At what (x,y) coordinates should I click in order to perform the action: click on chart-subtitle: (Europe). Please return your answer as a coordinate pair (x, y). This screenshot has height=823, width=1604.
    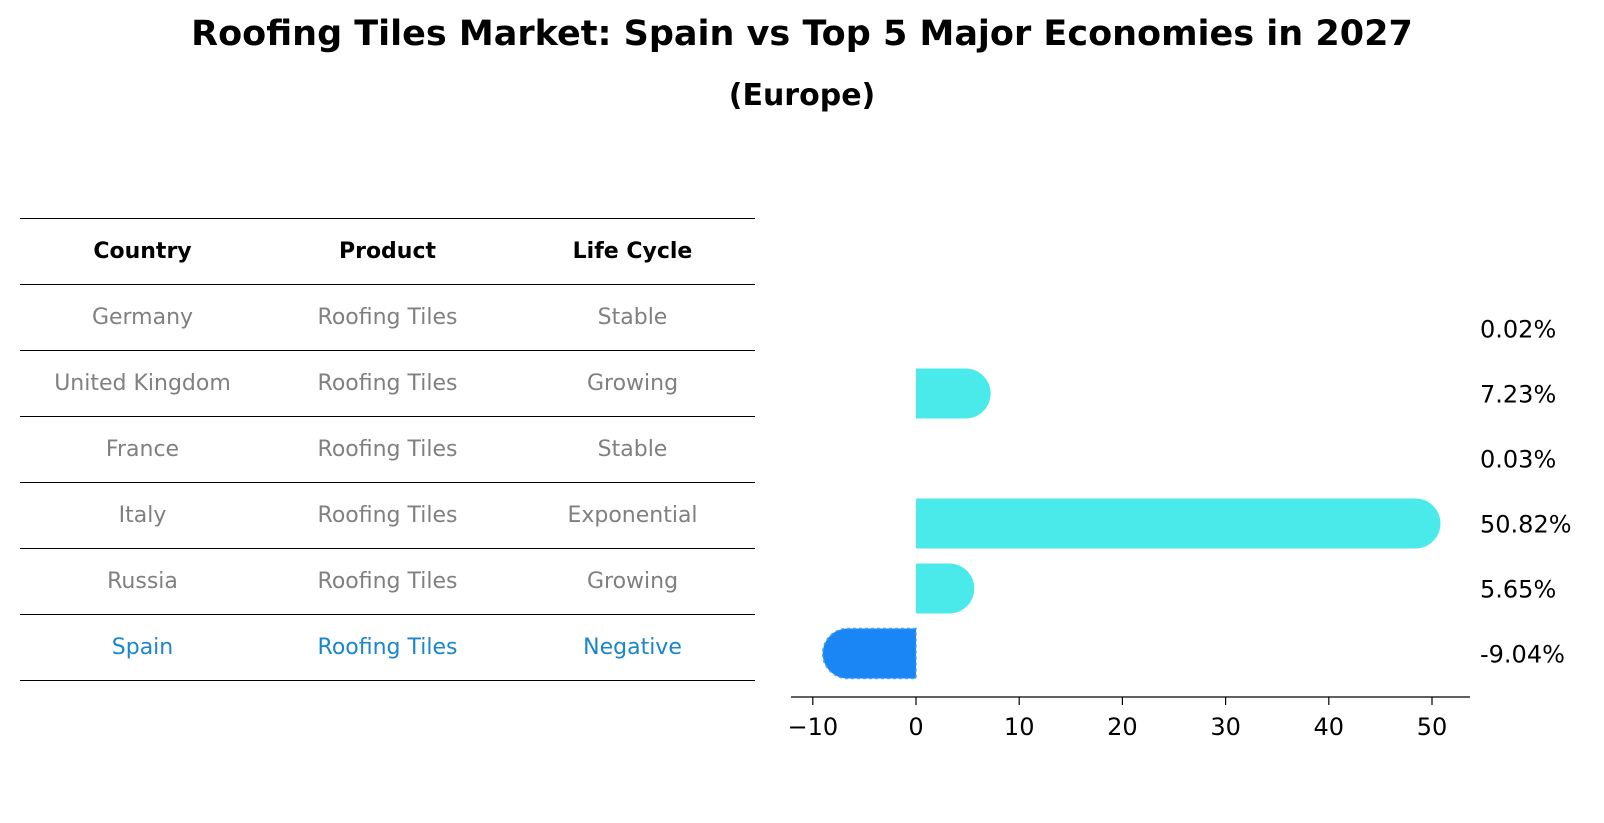
    Looking at the image, I should click on (802, 95).